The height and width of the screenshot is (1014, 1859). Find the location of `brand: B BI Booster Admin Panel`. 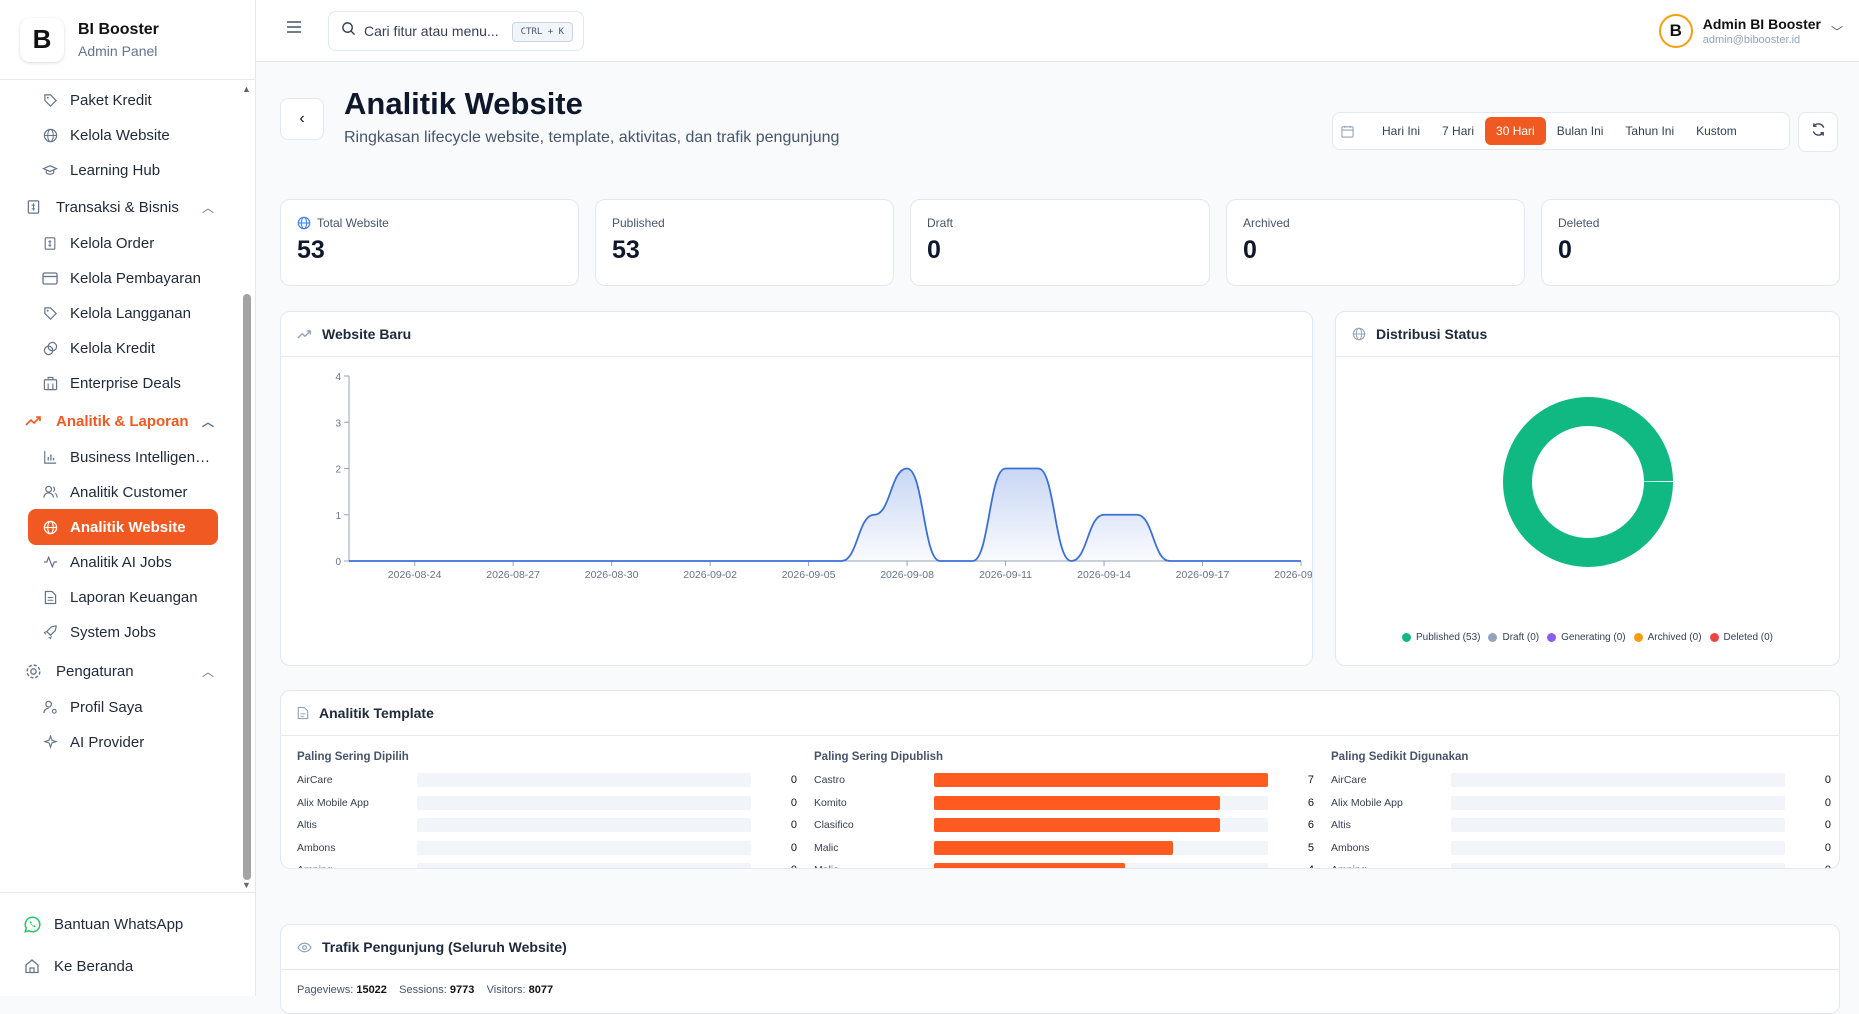

brand: B BI Booster Admin Panel is located at coordinates (127, 40).